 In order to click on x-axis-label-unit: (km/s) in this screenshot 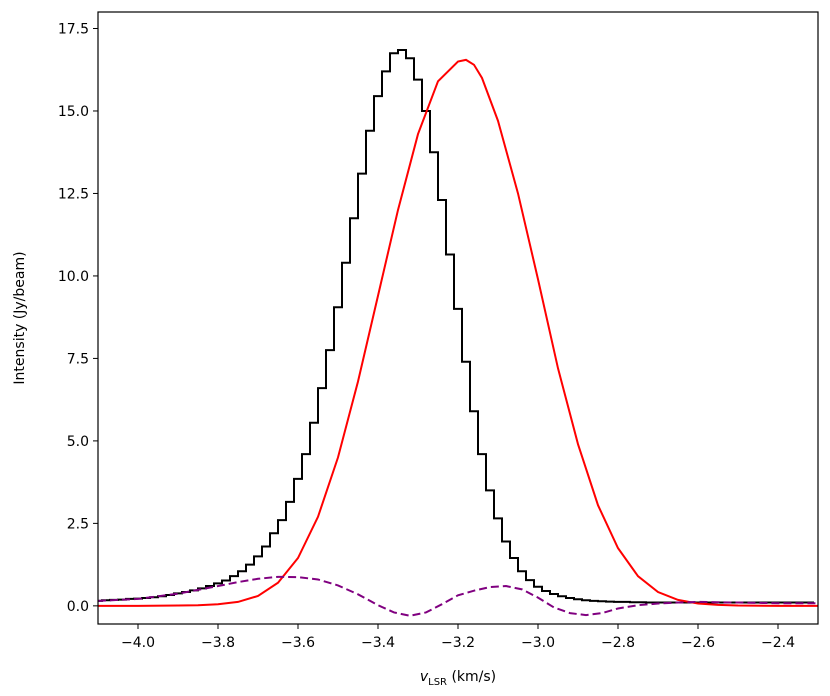, I will do `click(471, 677)`.